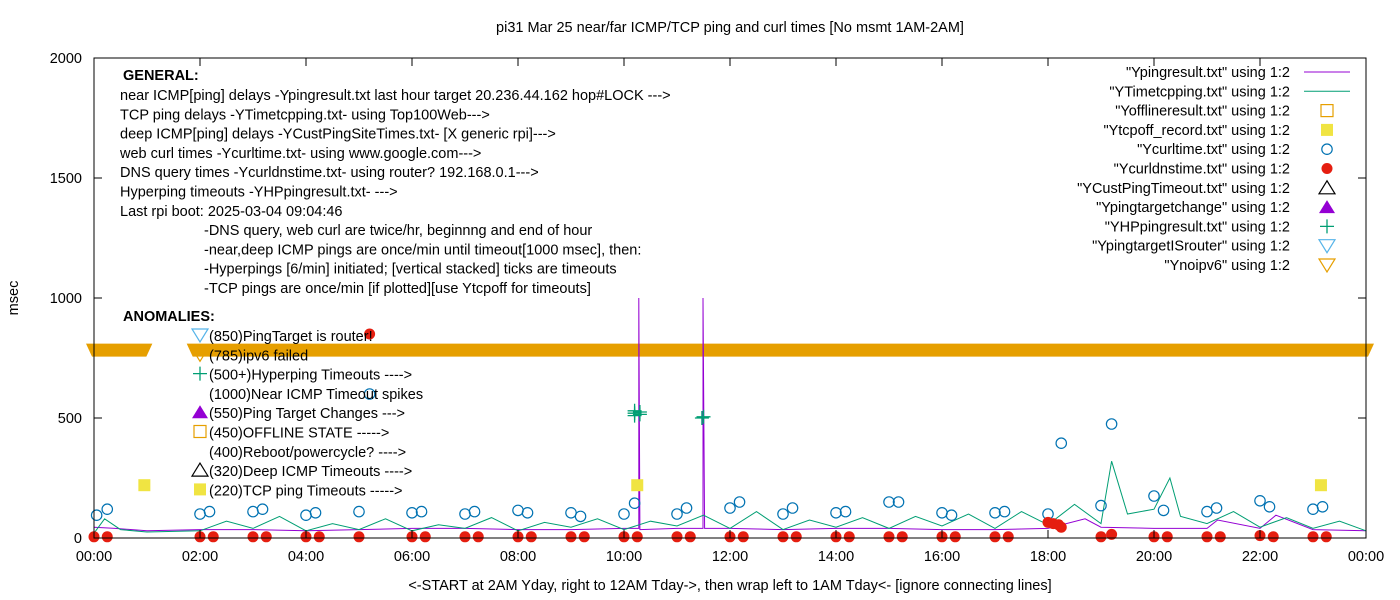 This screenshot has height=600, width=1400. Describe the element at coordinates (624, 557) in the screenshot. I see `x-tick-label: 10:00` at that location.